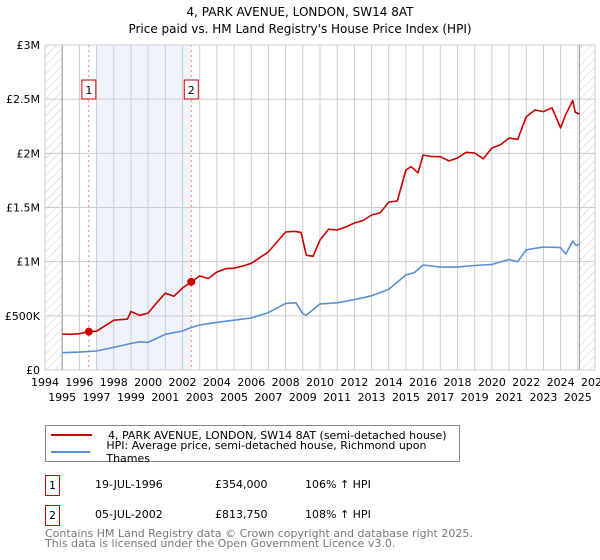  What do you see at coordinates (23, 99) in the screenshot?
I see `y-tick-label: £2.5M` at bounding box center [23, 99].